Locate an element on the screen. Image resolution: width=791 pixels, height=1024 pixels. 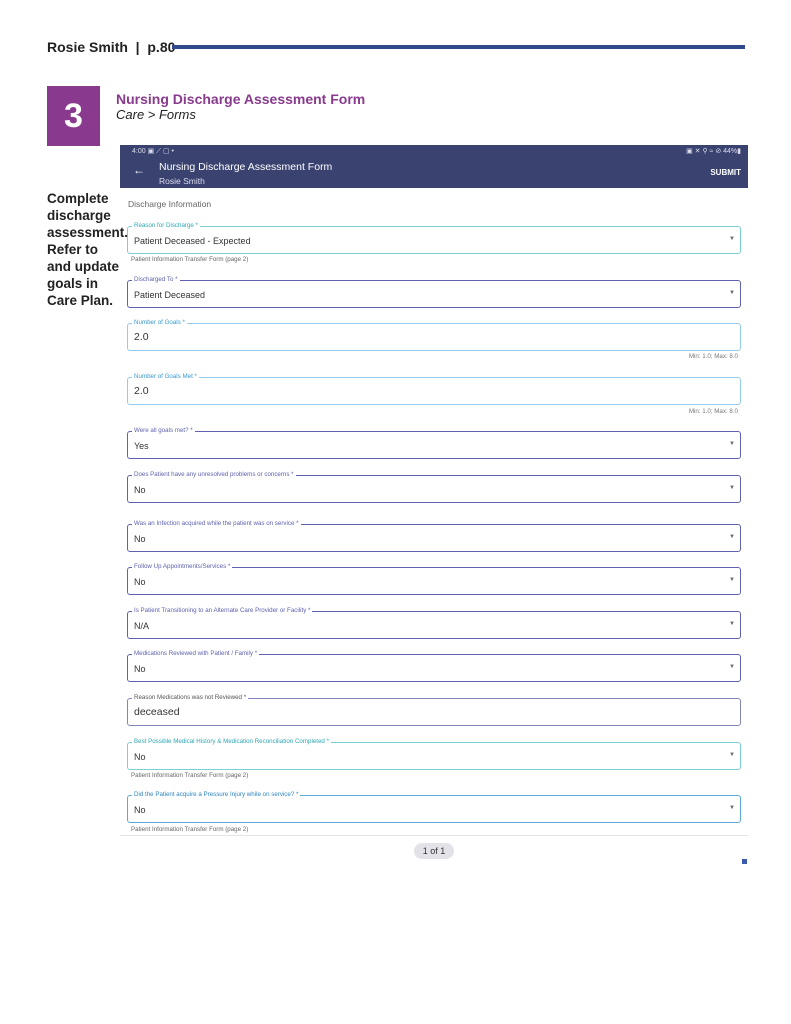
field-value: Patient Deceased is located at coordinates (170, 295).